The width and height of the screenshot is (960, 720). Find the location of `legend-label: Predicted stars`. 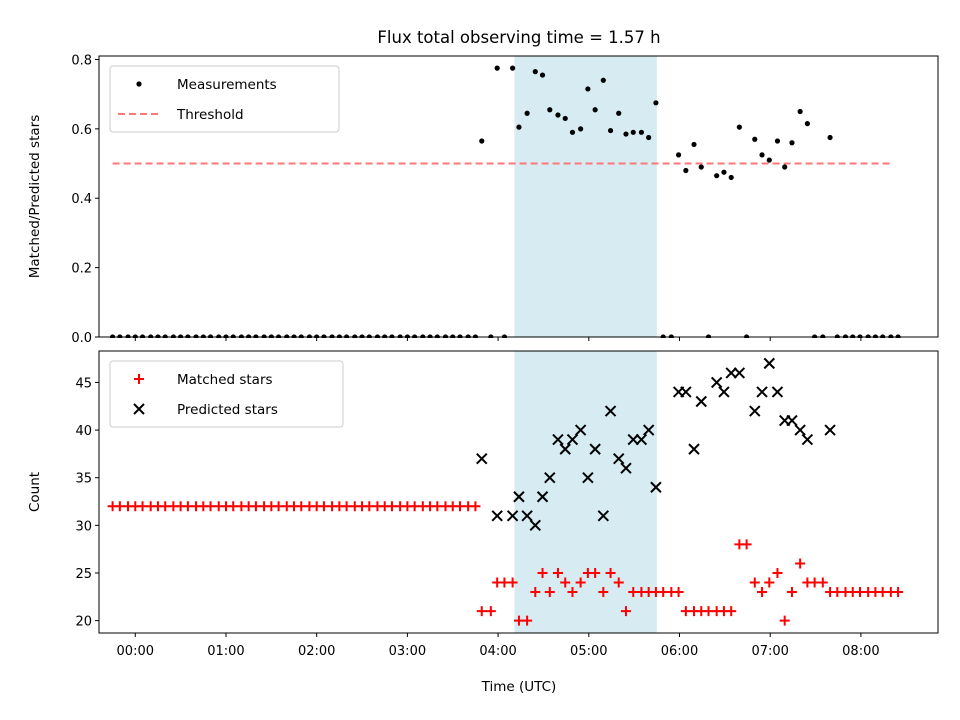

legend-label: Predicted stars is located at coordinates (227, 410).